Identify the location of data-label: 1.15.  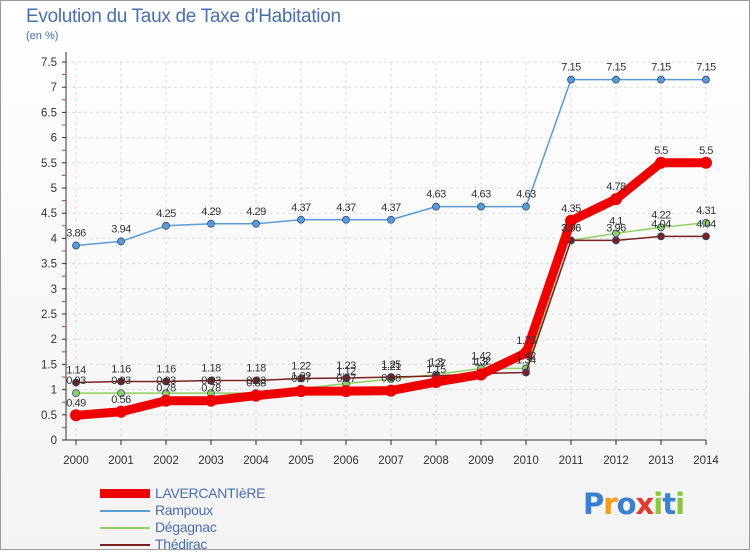
(436, 370).